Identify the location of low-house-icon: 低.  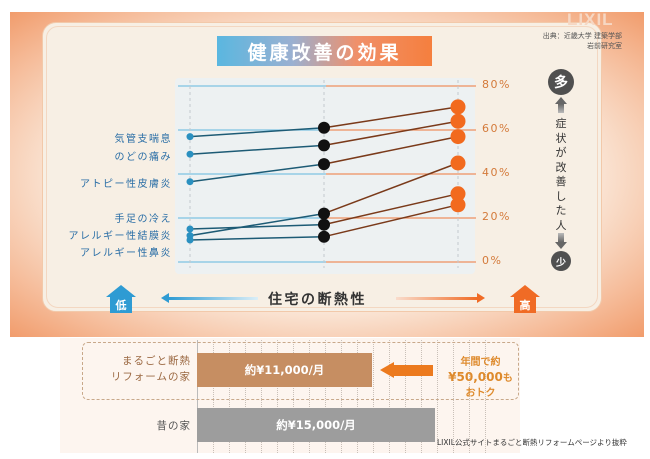
(121, 299).